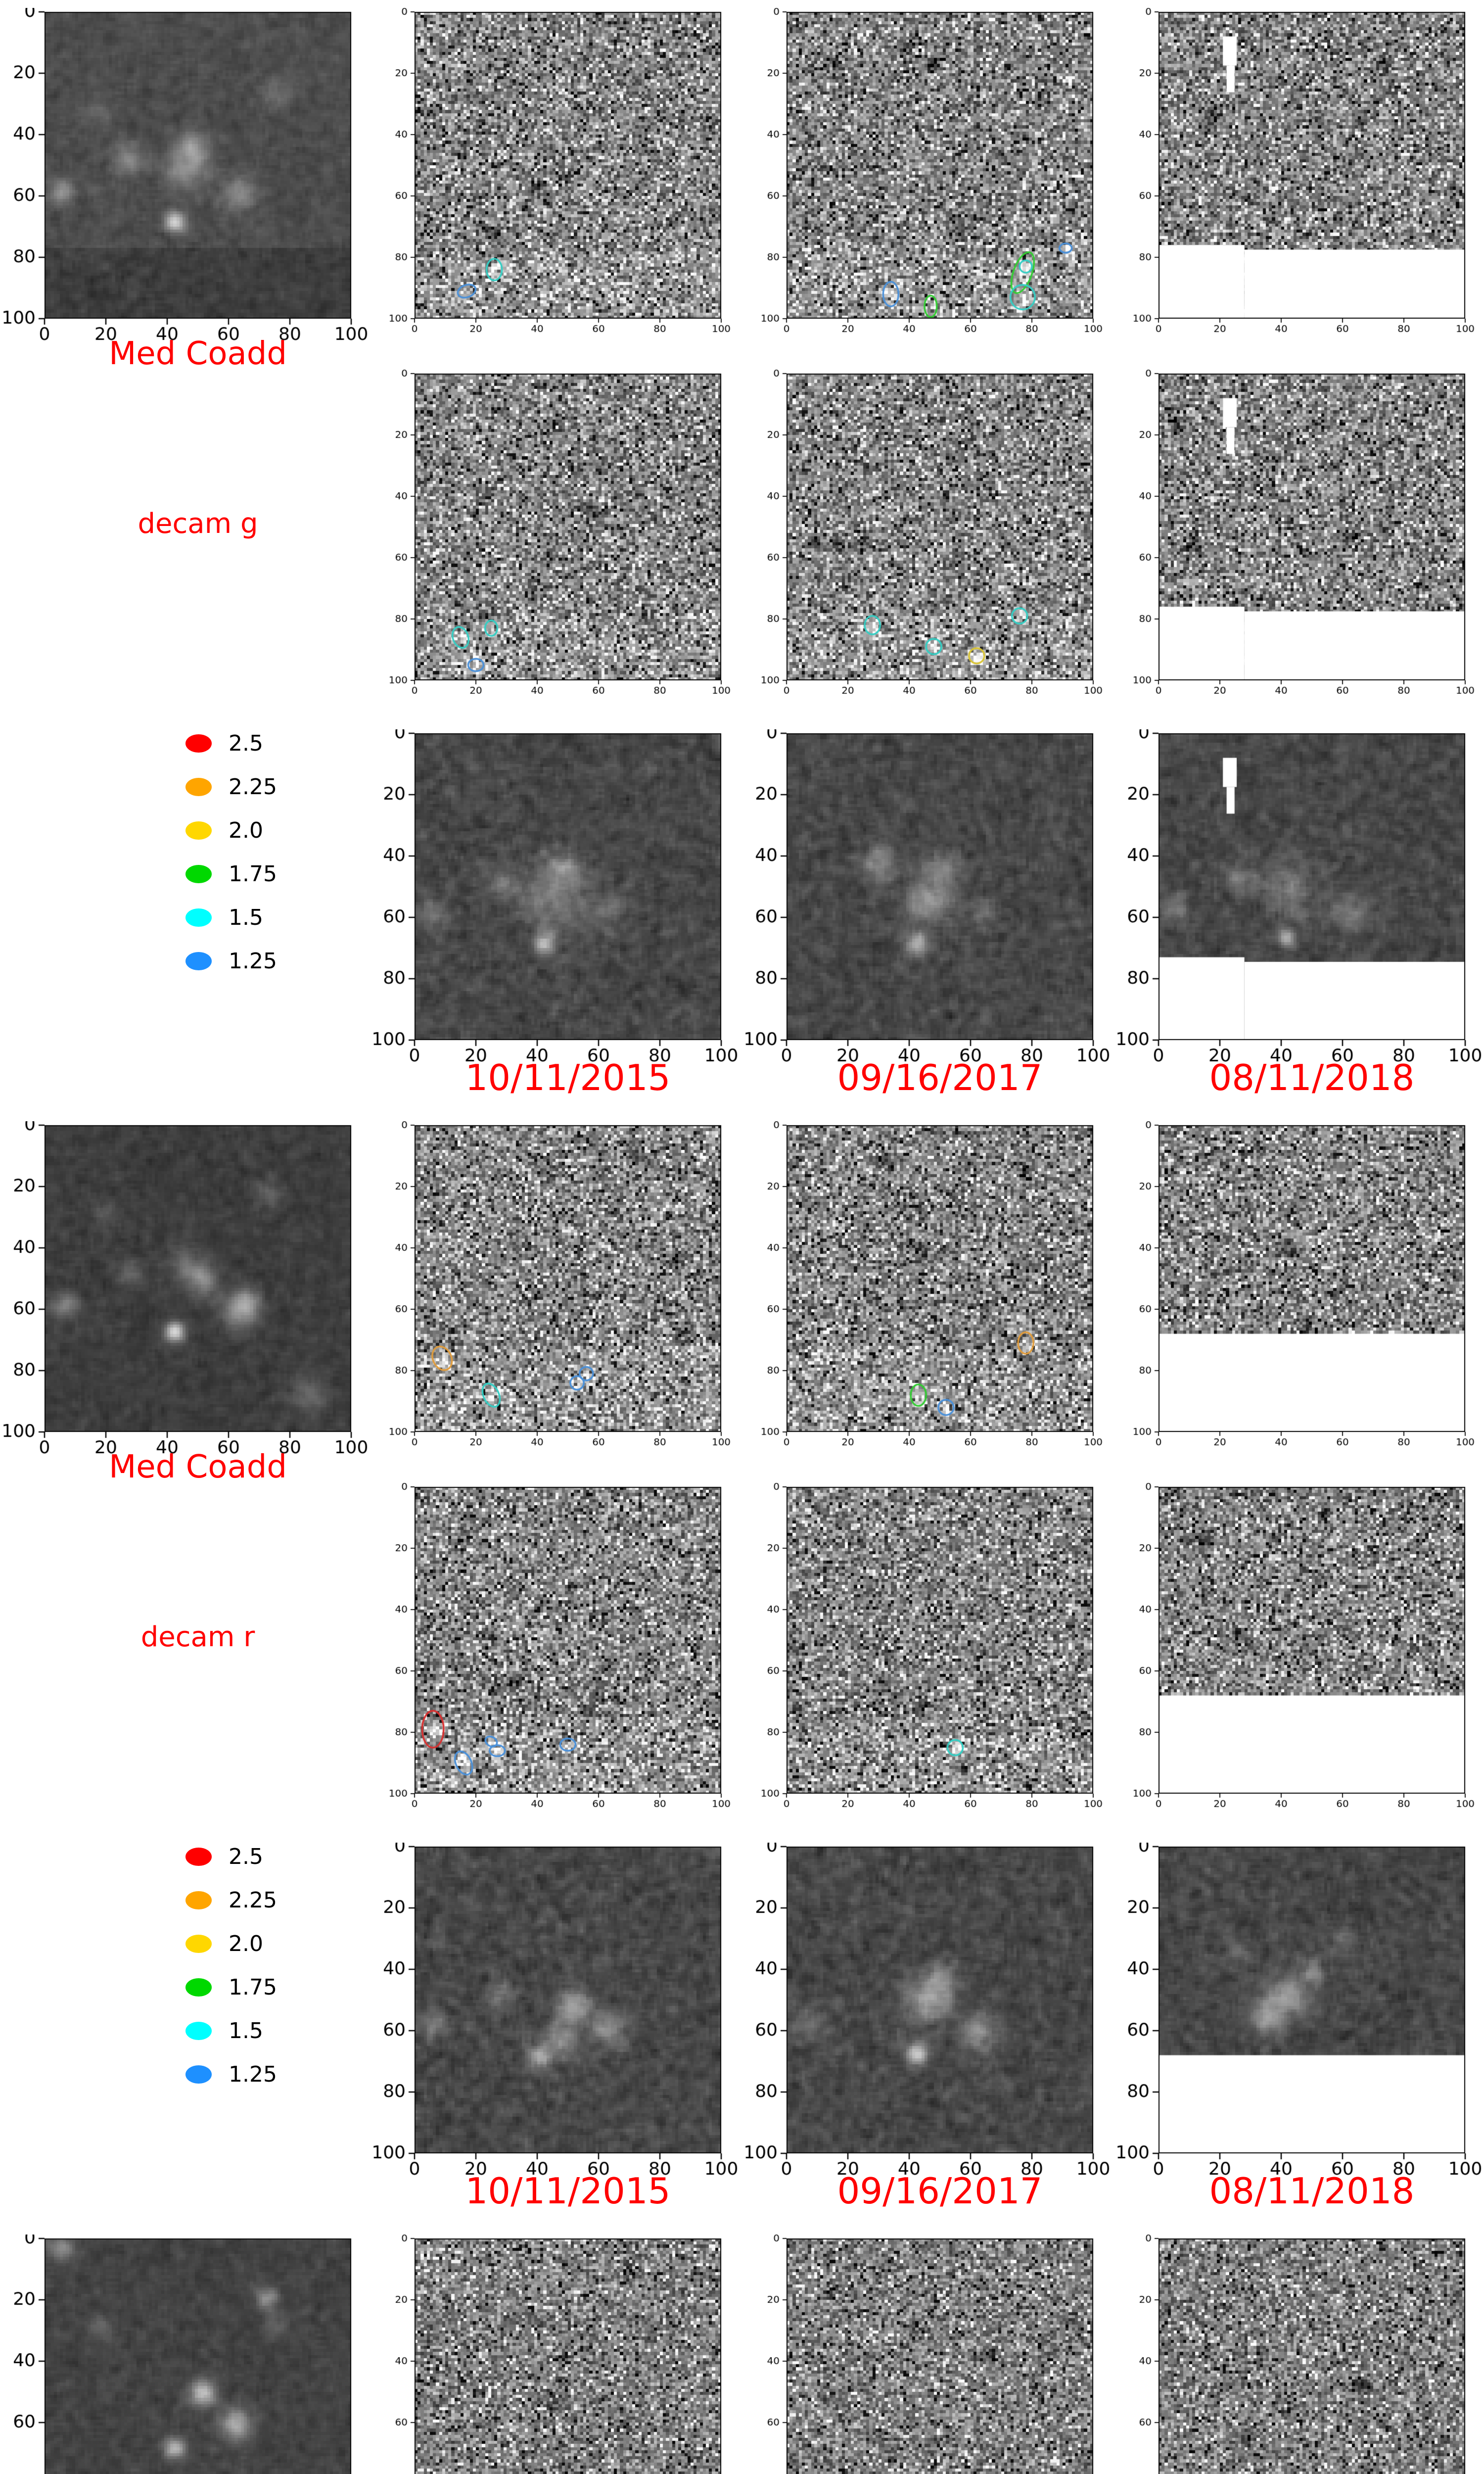 The image size is (1484, 2474). Describe the element at coordinates (926, 540) in the screenshot. I see `g-diff-row2-epoch2-image` at that location.